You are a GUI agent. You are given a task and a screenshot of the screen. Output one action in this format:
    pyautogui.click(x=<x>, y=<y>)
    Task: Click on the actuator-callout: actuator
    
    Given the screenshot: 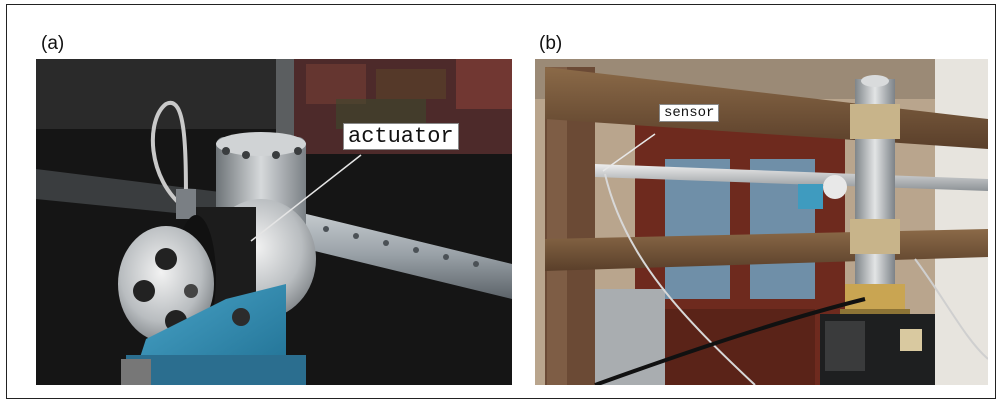 What is the action you would take?
    pyautogui.click(x=401, y=137)
    